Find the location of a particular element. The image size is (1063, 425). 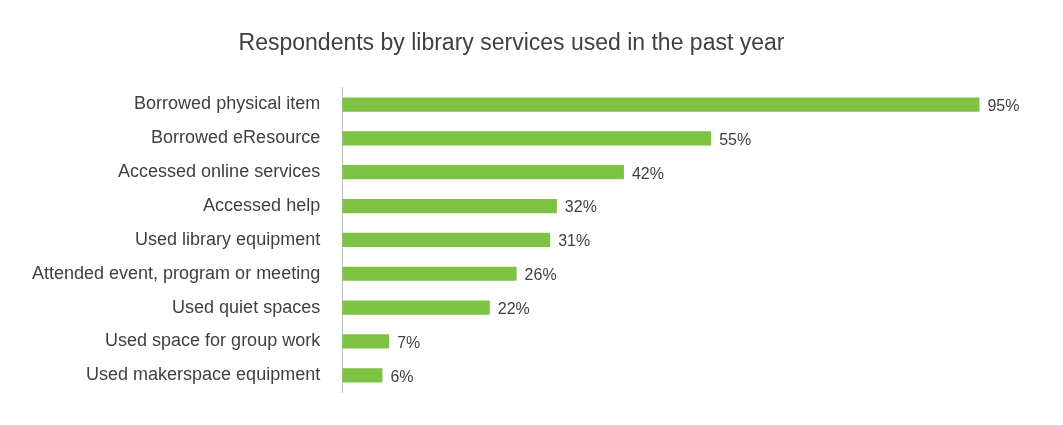

data-label: 42% is located at coordinates (647, 173).